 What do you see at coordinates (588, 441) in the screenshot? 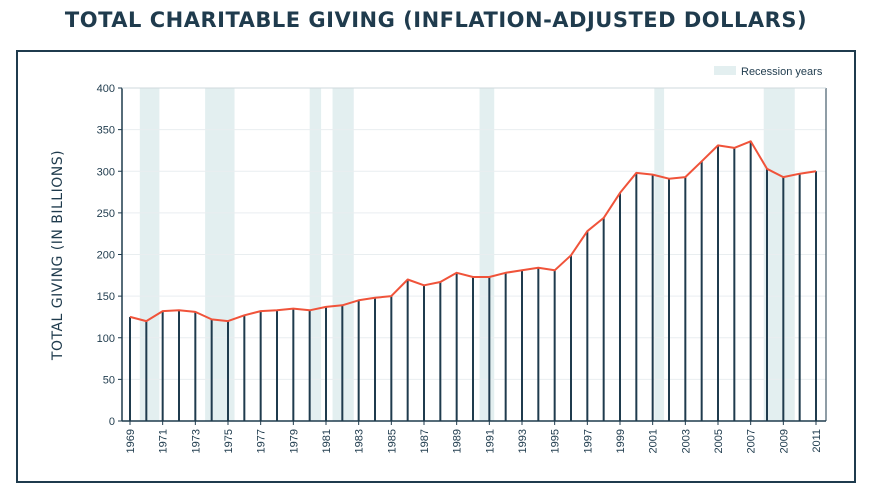
I see `x-tick-label-1997: 1997` at bounding box center [588, 441].